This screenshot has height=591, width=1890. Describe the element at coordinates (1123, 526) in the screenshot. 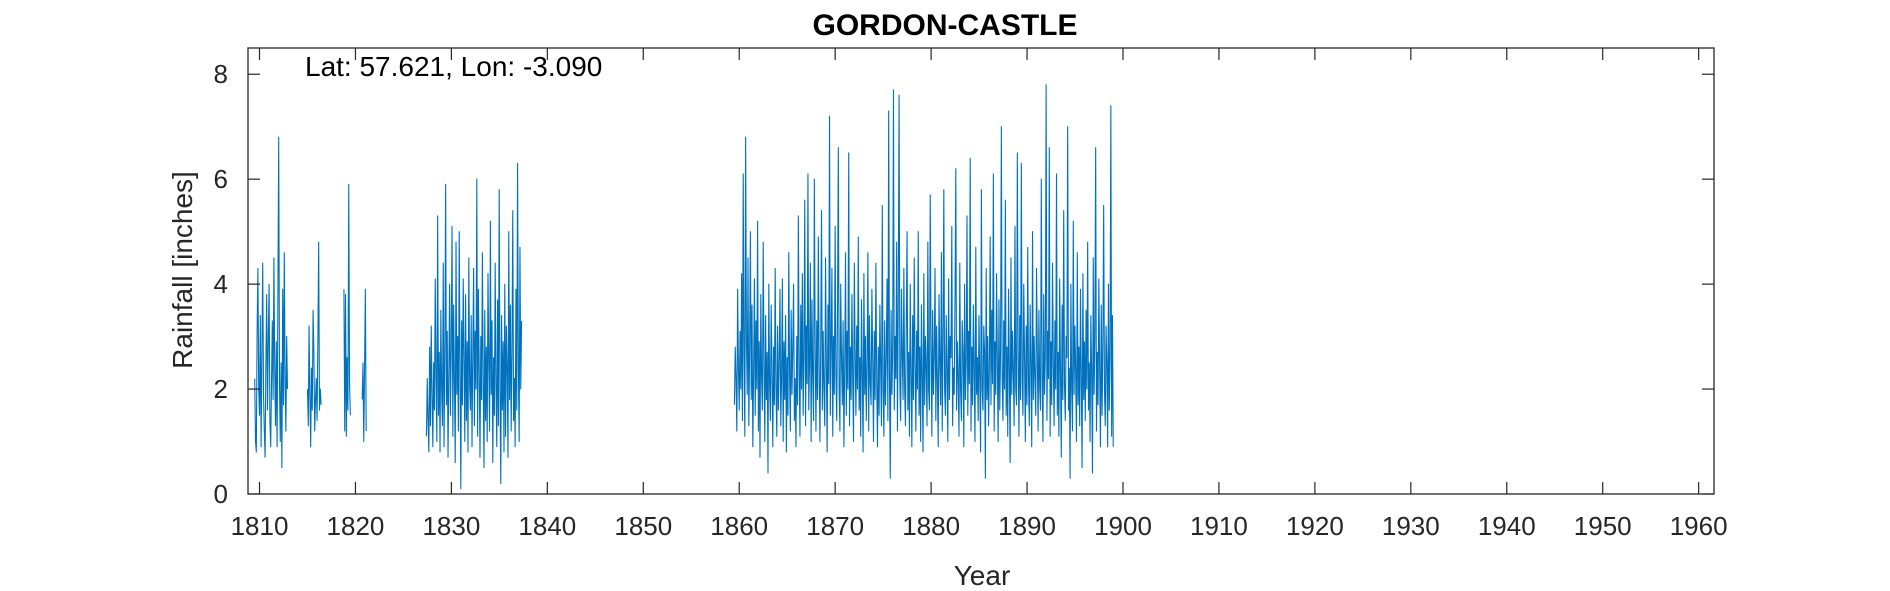

I see `x-tick-label: 1900` at that location.